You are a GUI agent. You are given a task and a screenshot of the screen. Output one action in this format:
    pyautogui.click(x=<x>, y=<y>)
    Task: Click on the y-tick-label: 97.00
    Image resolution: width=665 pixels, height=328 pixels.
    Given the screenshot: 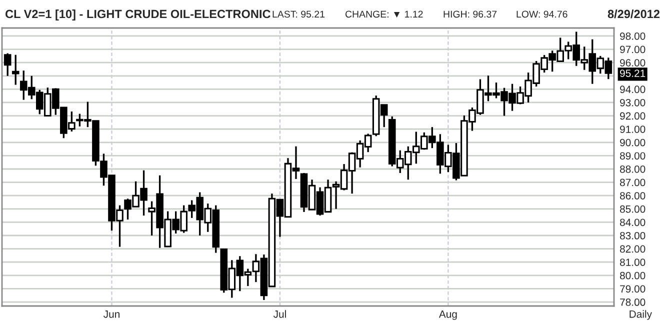 What is the action you would take?
    pyautogui.click(x=633, y=50)
    